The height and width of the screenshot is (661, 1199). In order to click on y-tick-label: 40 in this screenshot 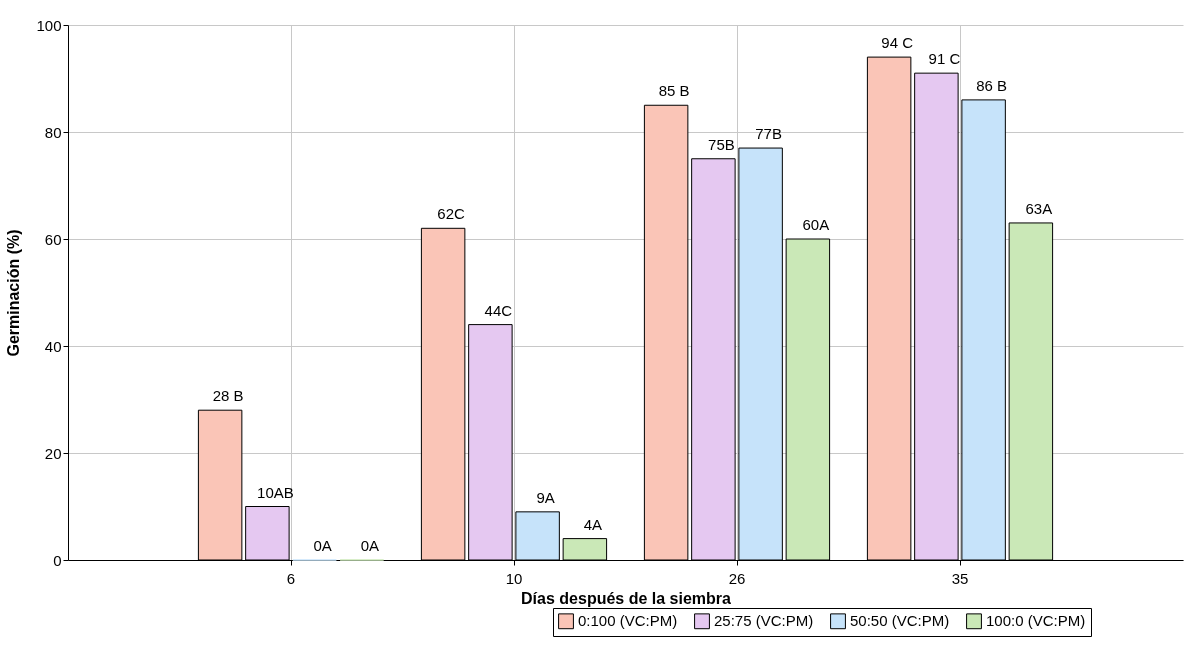, I will do `click(53, 346)`.